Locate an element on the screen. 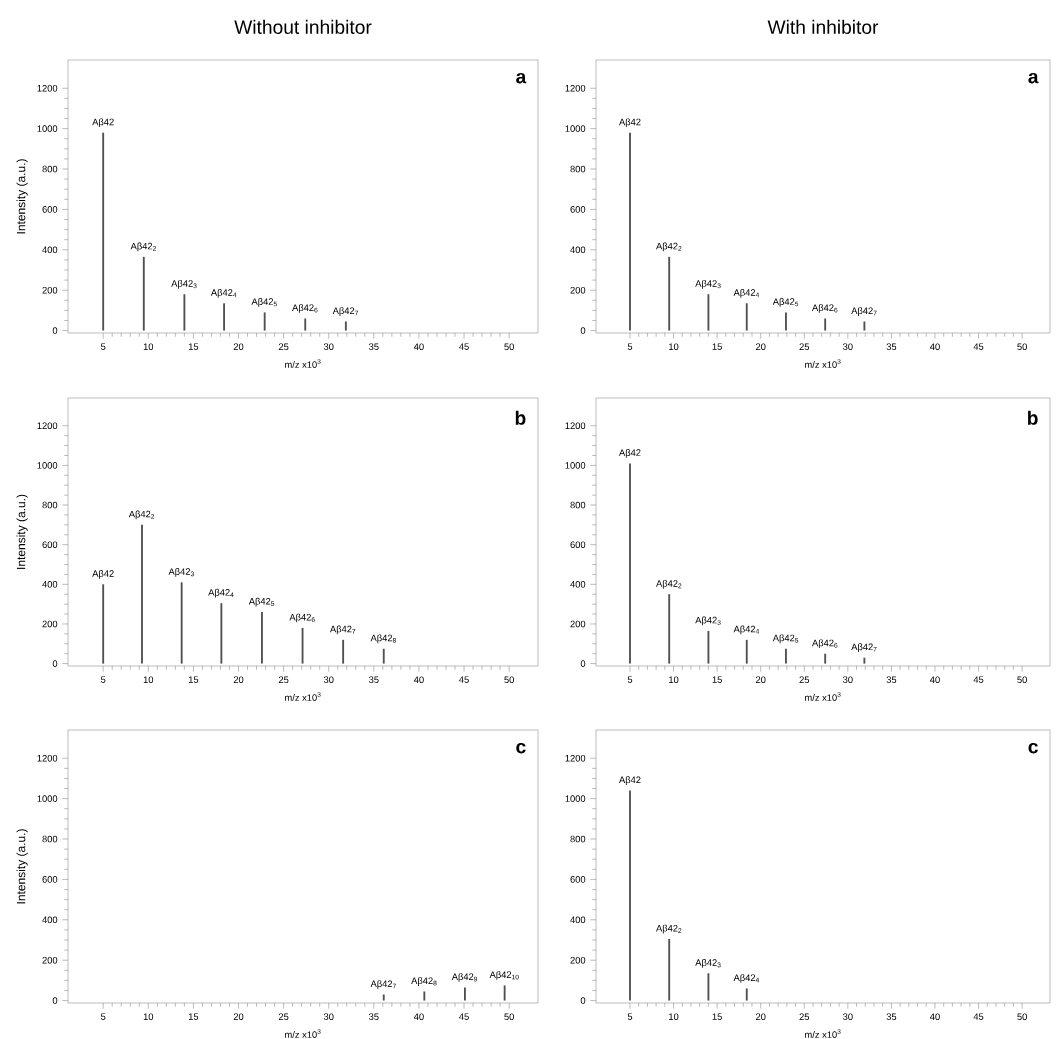 This screenshot has width=1057, height=1039. data-label: Aβ42$_{10}$ is located at coordinates (504, 975).